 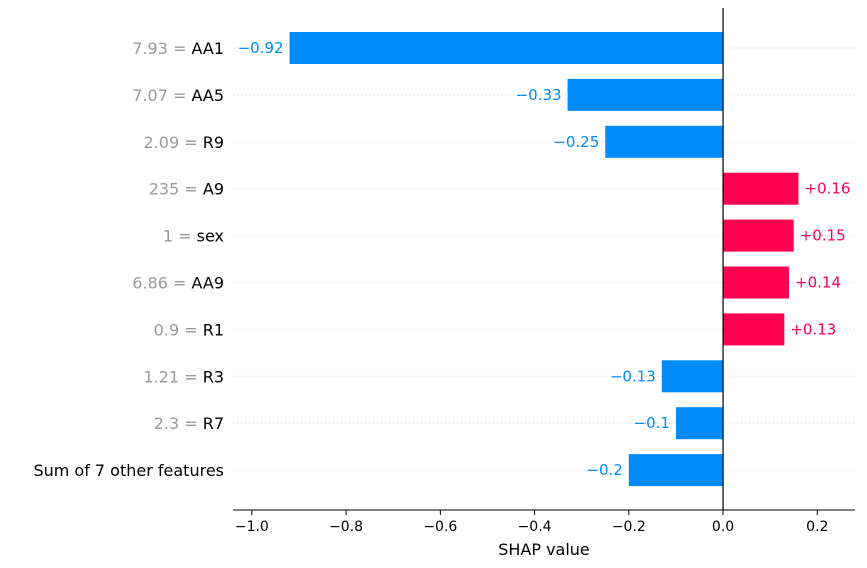 I want to click on x-tick-label: −0.4, so click(x=535, y=527).